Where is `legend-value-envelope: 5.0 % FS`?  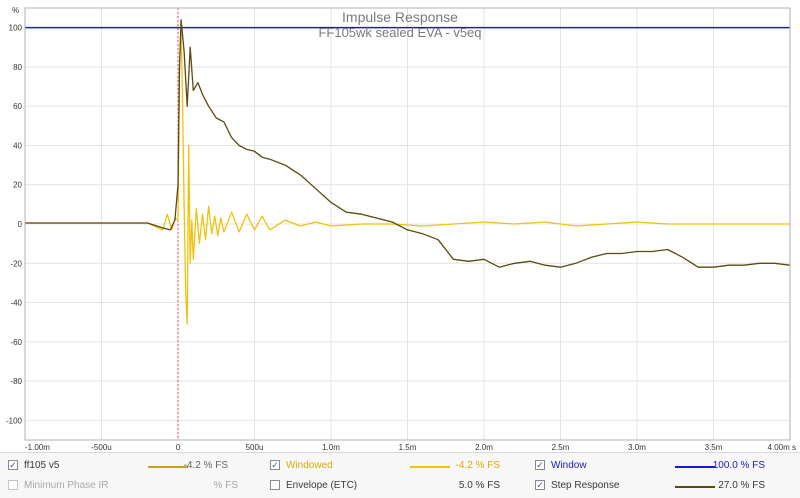
legend-value-envelope: 5.0 % FS is located at coordinates (479, 485).